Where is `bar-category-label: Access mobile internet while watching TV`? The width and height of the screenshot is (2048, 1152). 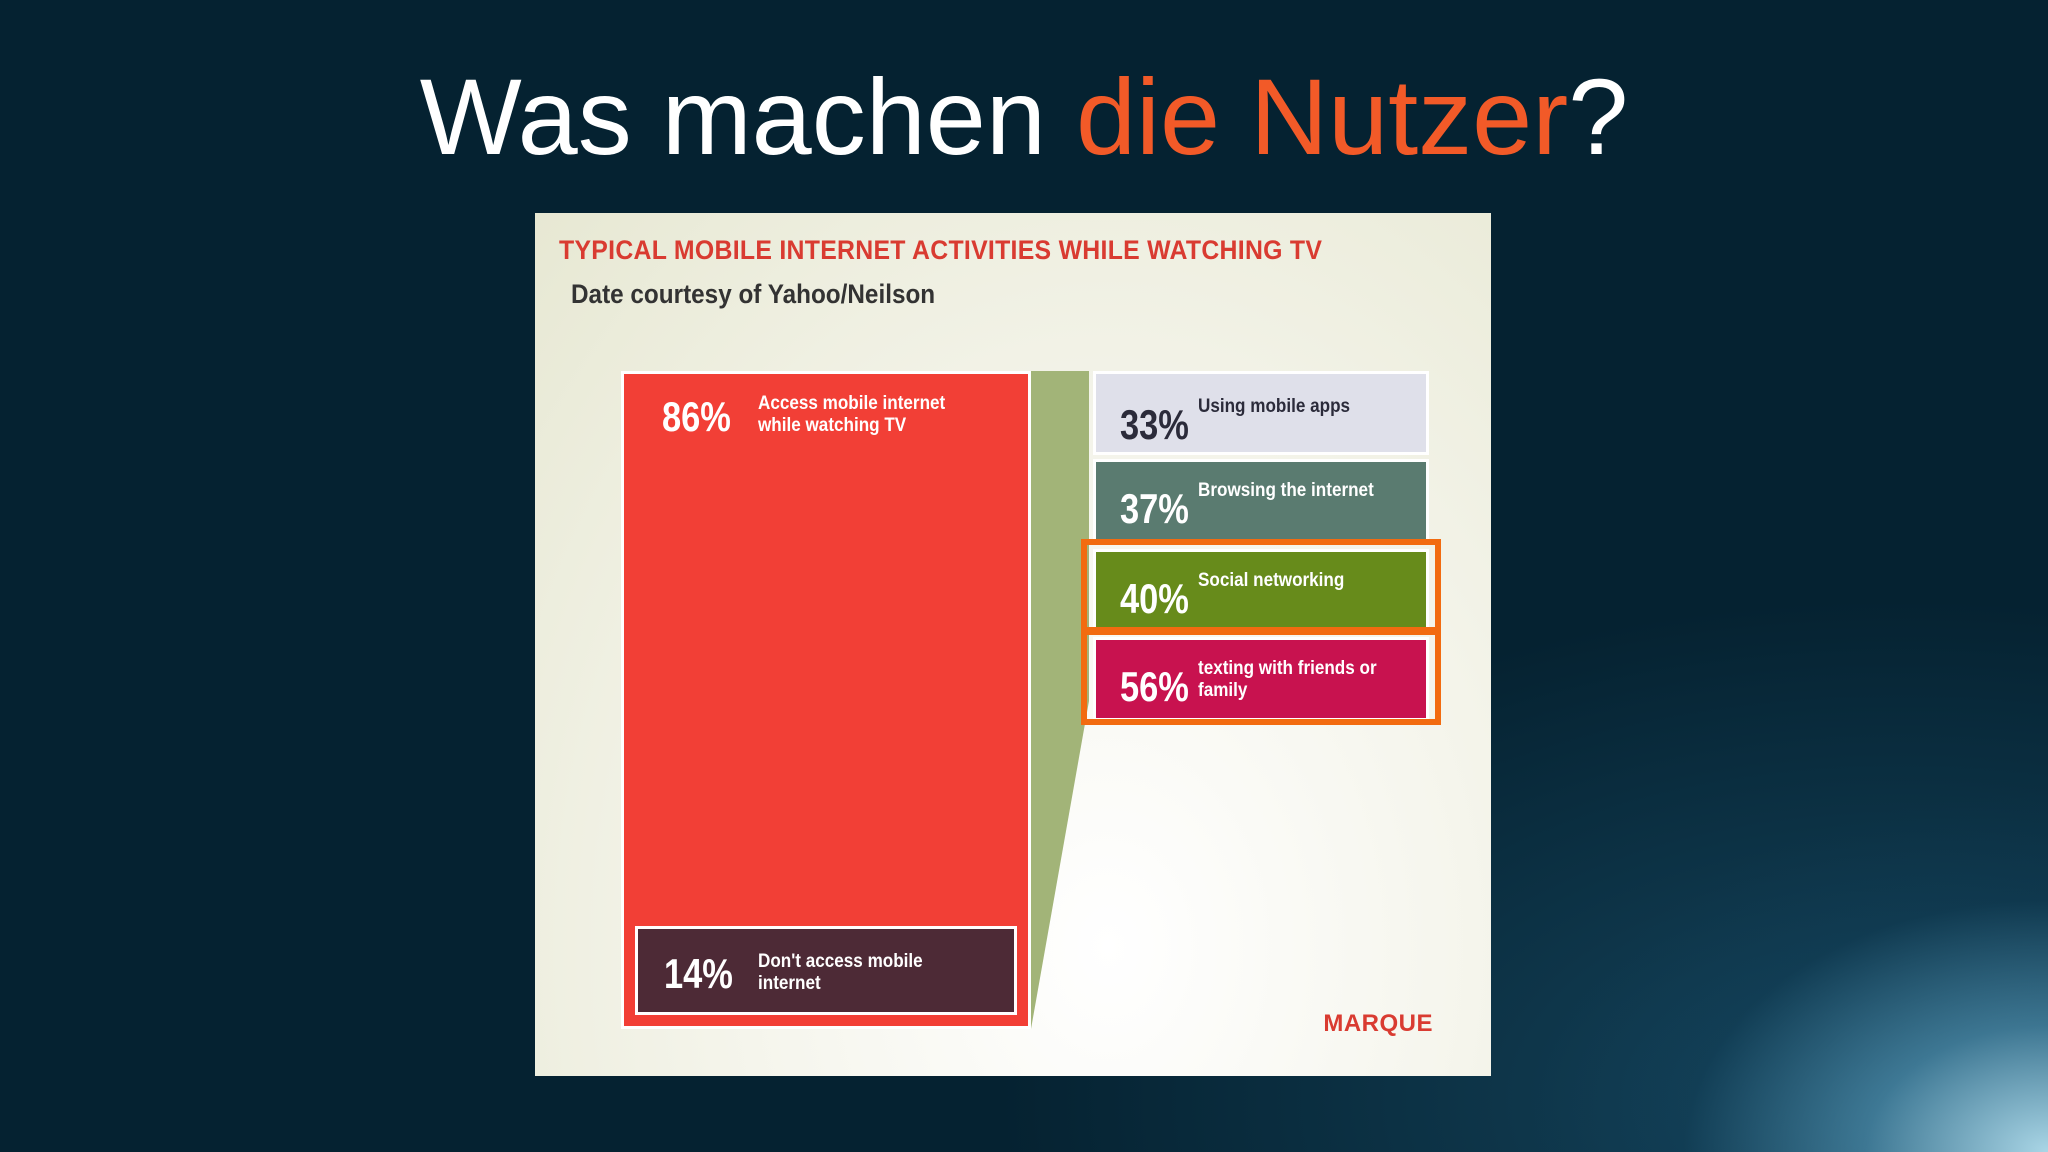 bar-category-label: Access mobile internet while watching TV is located at coordinates (852, 414).